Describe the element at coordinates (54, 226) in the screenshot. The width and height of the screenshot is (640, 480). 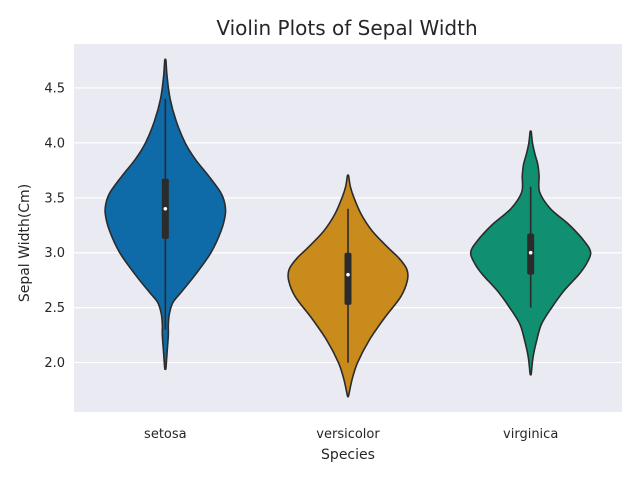
I see `y-axis-ticks: 2.0 2.5 3.0 3.5 4.0 4.5` at that location.